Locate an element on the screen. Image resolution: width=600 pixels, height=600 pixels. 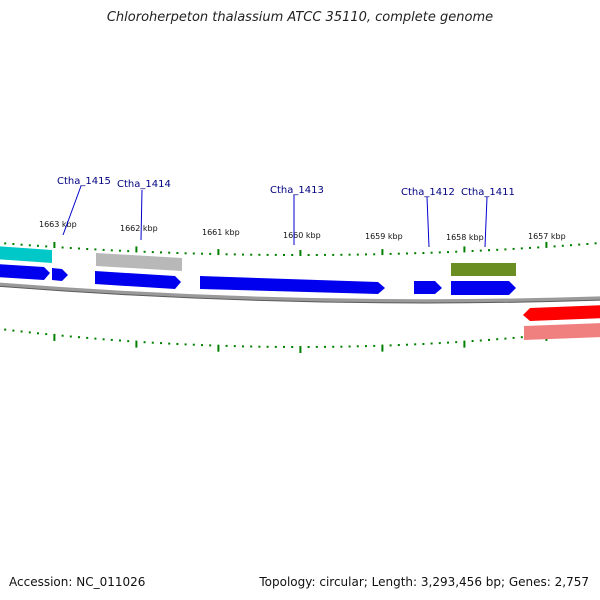
scale-label: 1661 kbp is located at coordinates (221, 232).